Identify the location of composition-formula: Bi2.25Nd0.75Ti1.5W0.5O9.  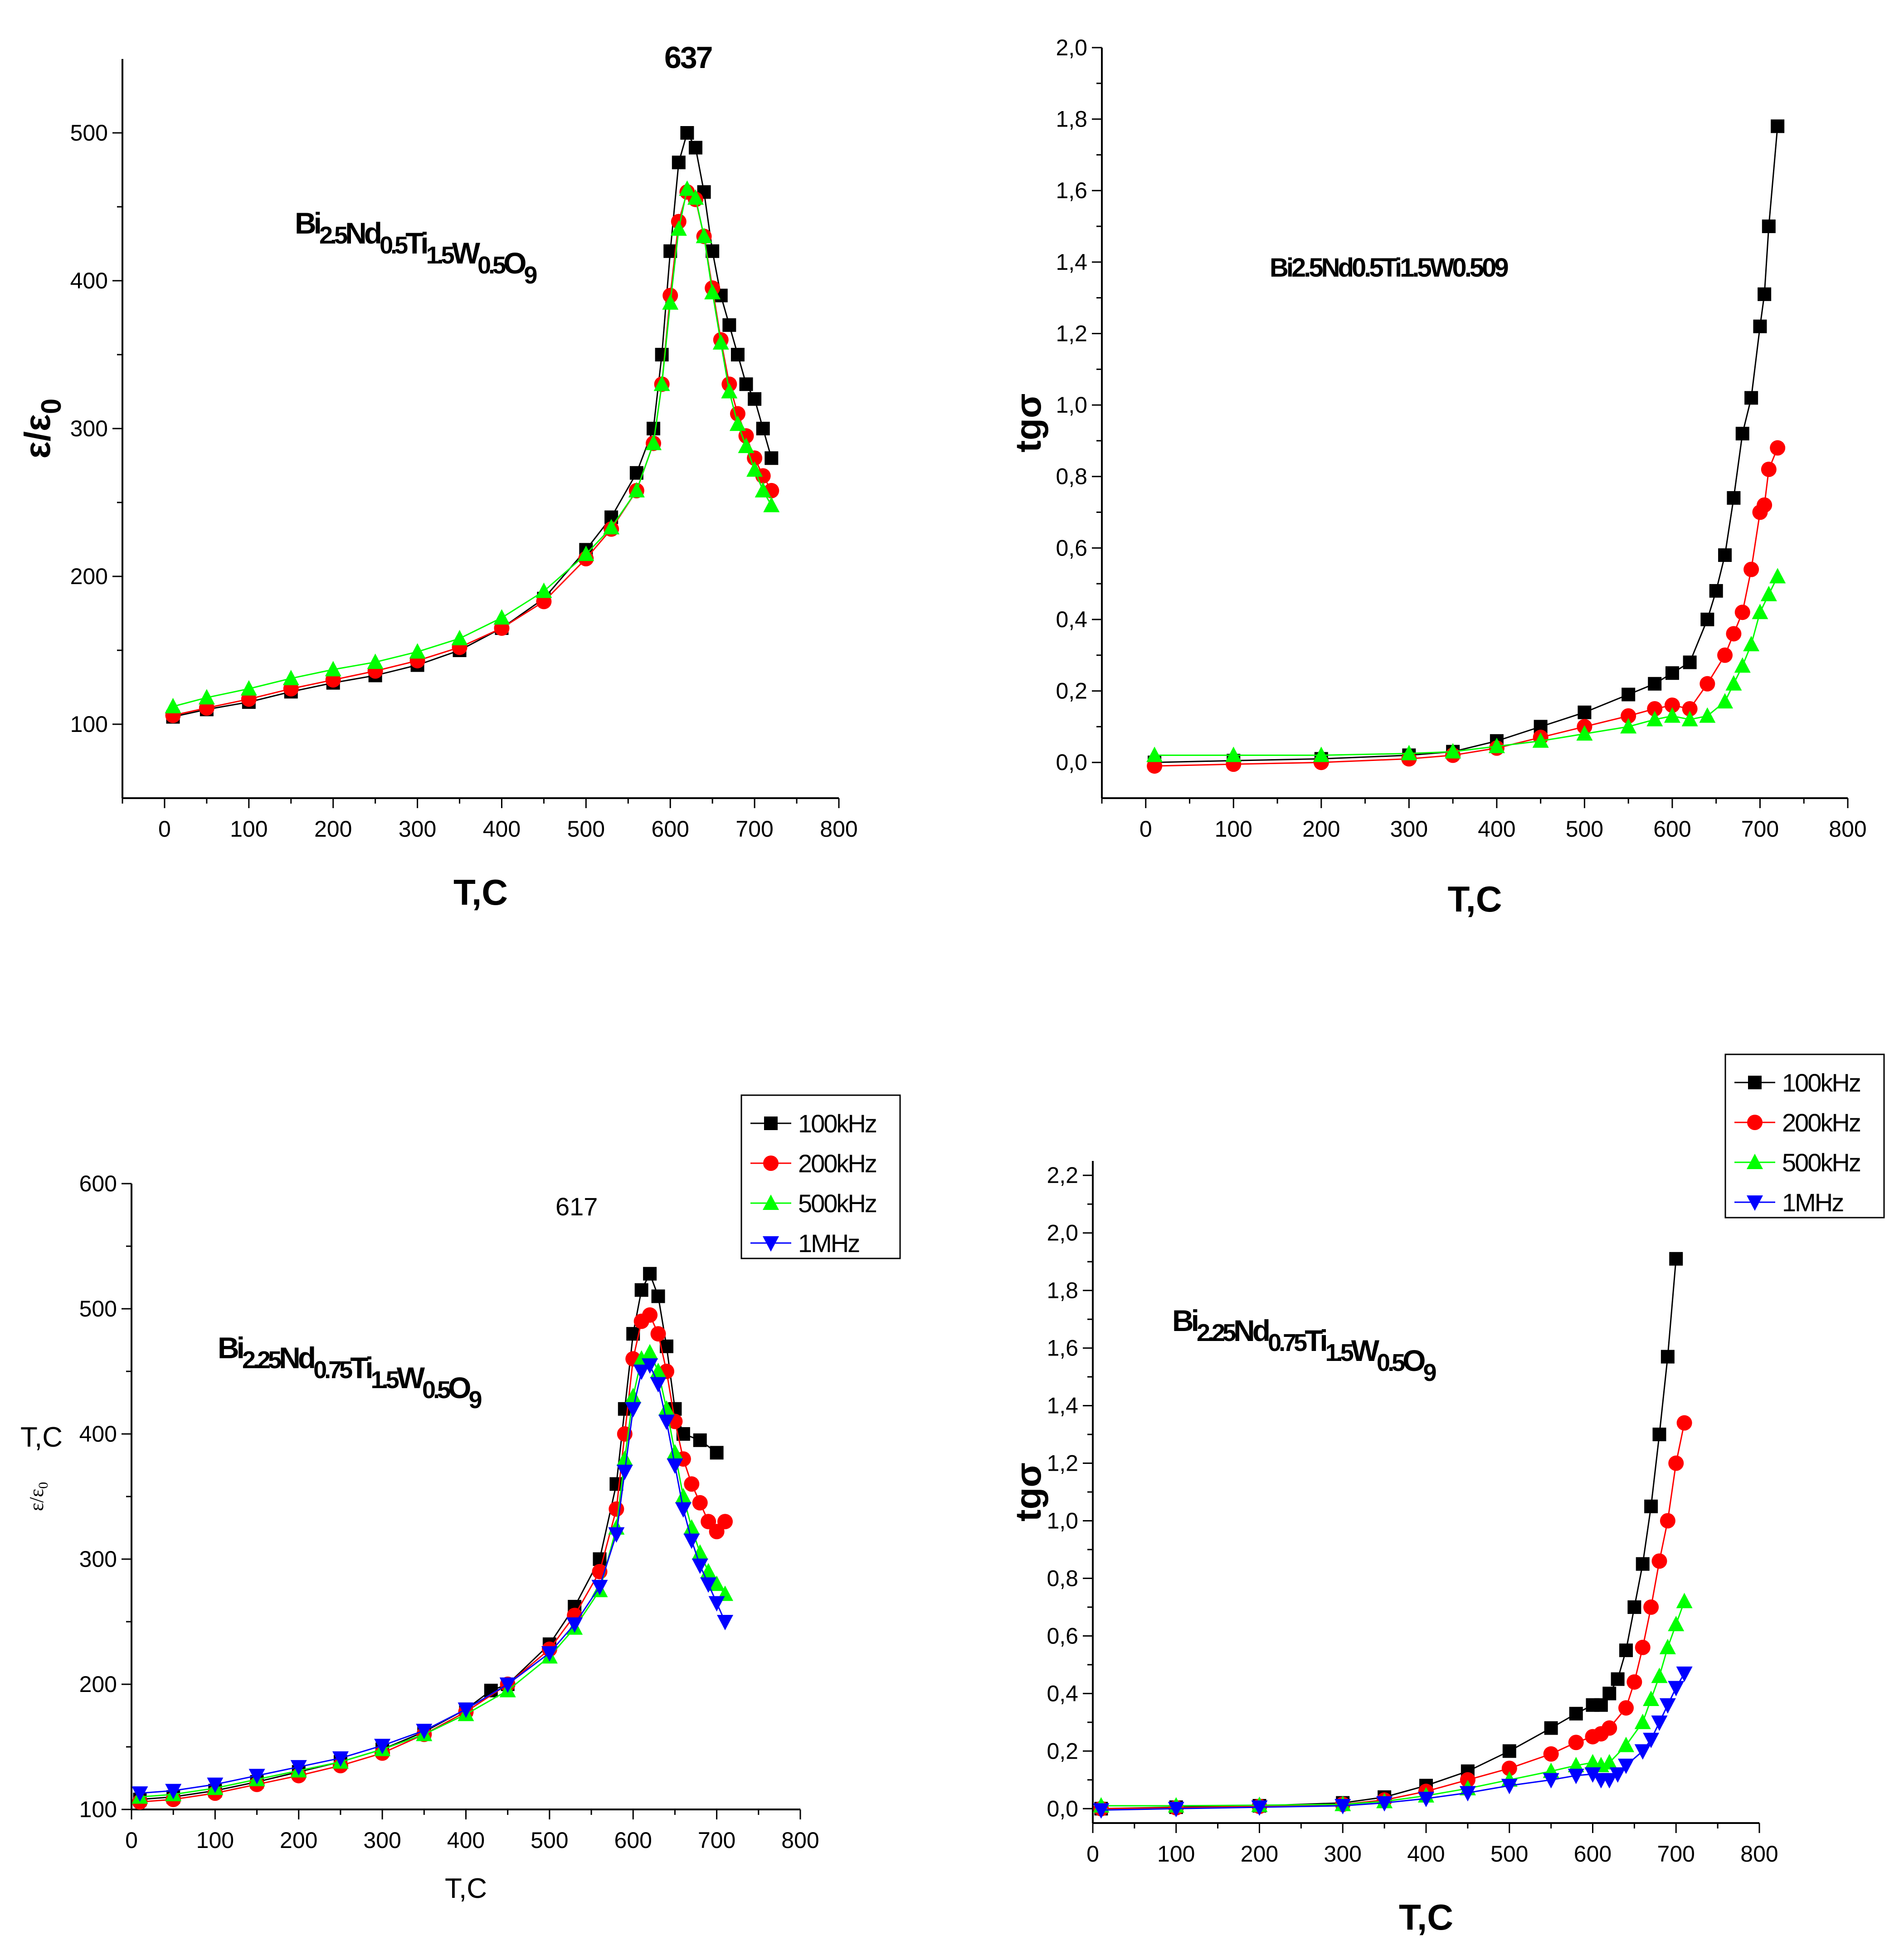
(1304, 1345).